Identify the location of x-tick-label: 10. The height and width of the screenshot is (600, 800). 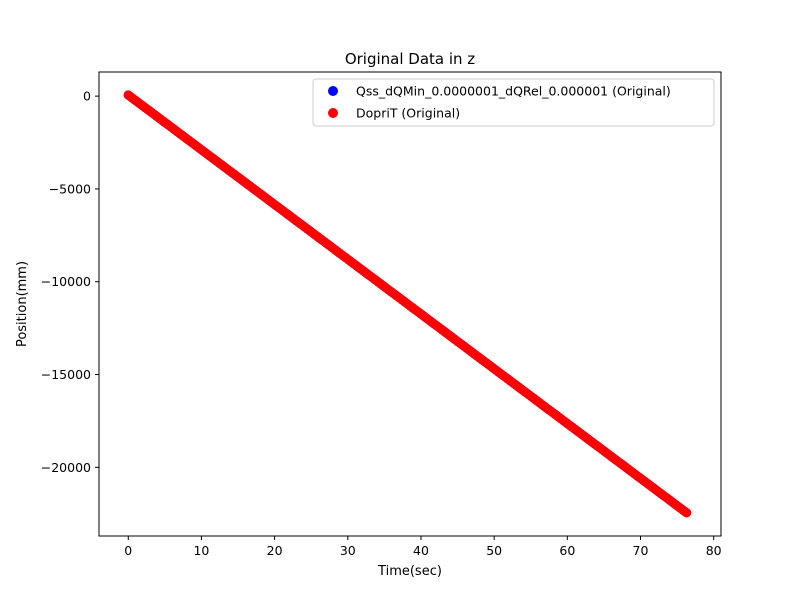
(201, 550).